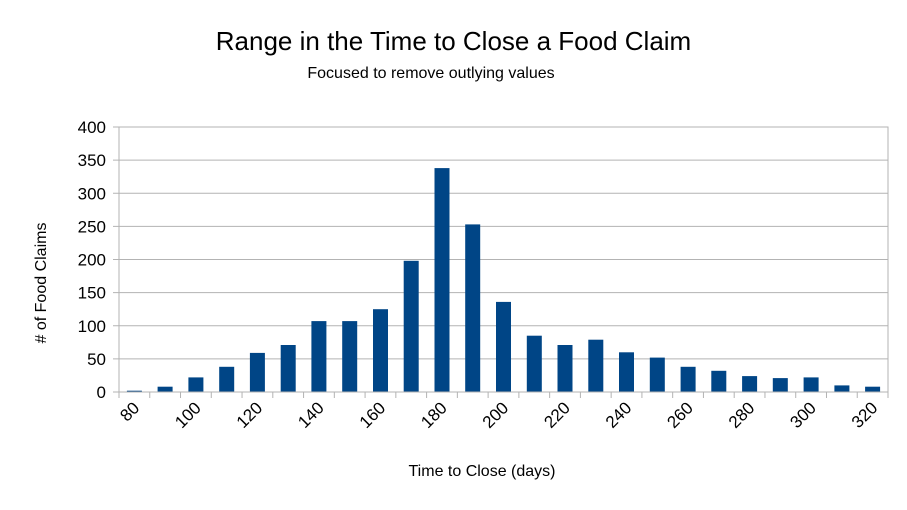 This screenshot has height=510, width=907. Describe the element at coordinates (129, 411) in the screenshot. I see `x-tick-label: 80` at that location.